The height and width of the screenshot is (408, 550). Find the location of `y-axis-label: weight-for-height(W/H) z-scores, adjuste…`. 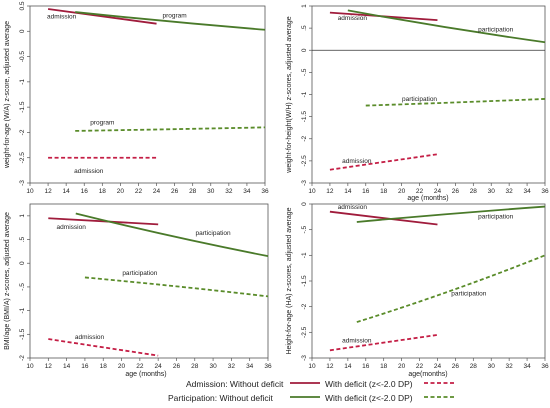

y-axis-label: weight-for-height(W/H) z-scores, adjuste… is located at coordinates (289, 95).